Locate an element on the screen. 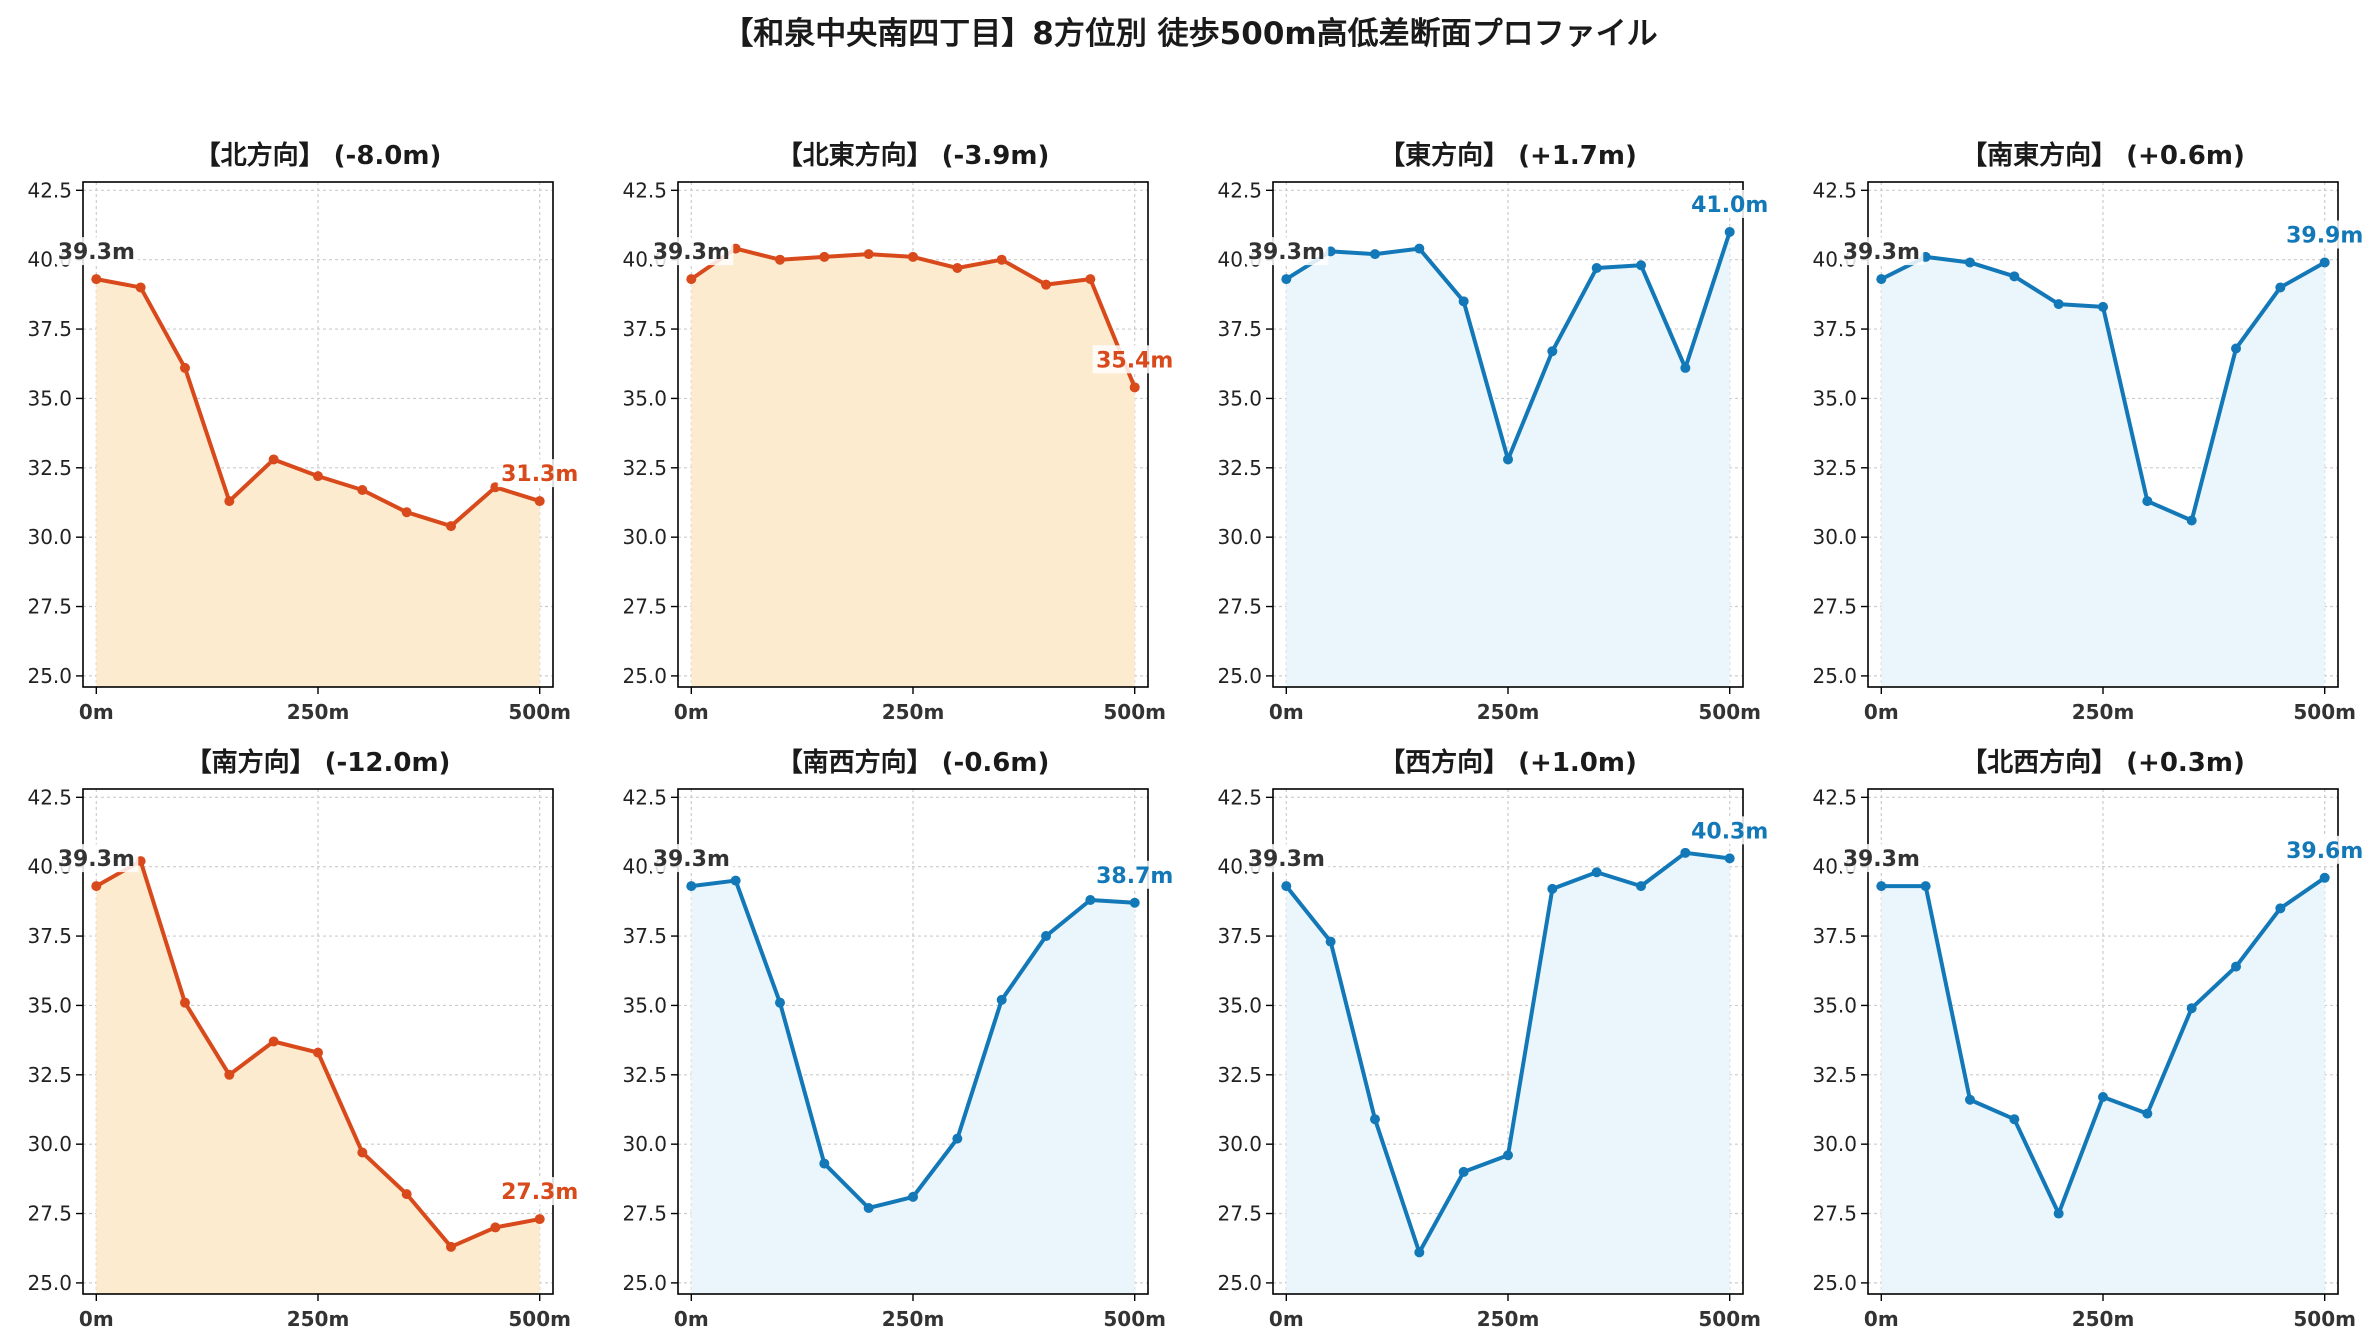  chart-title: 【北方向】 (-8.0m) is located at coordinates (318, 155).